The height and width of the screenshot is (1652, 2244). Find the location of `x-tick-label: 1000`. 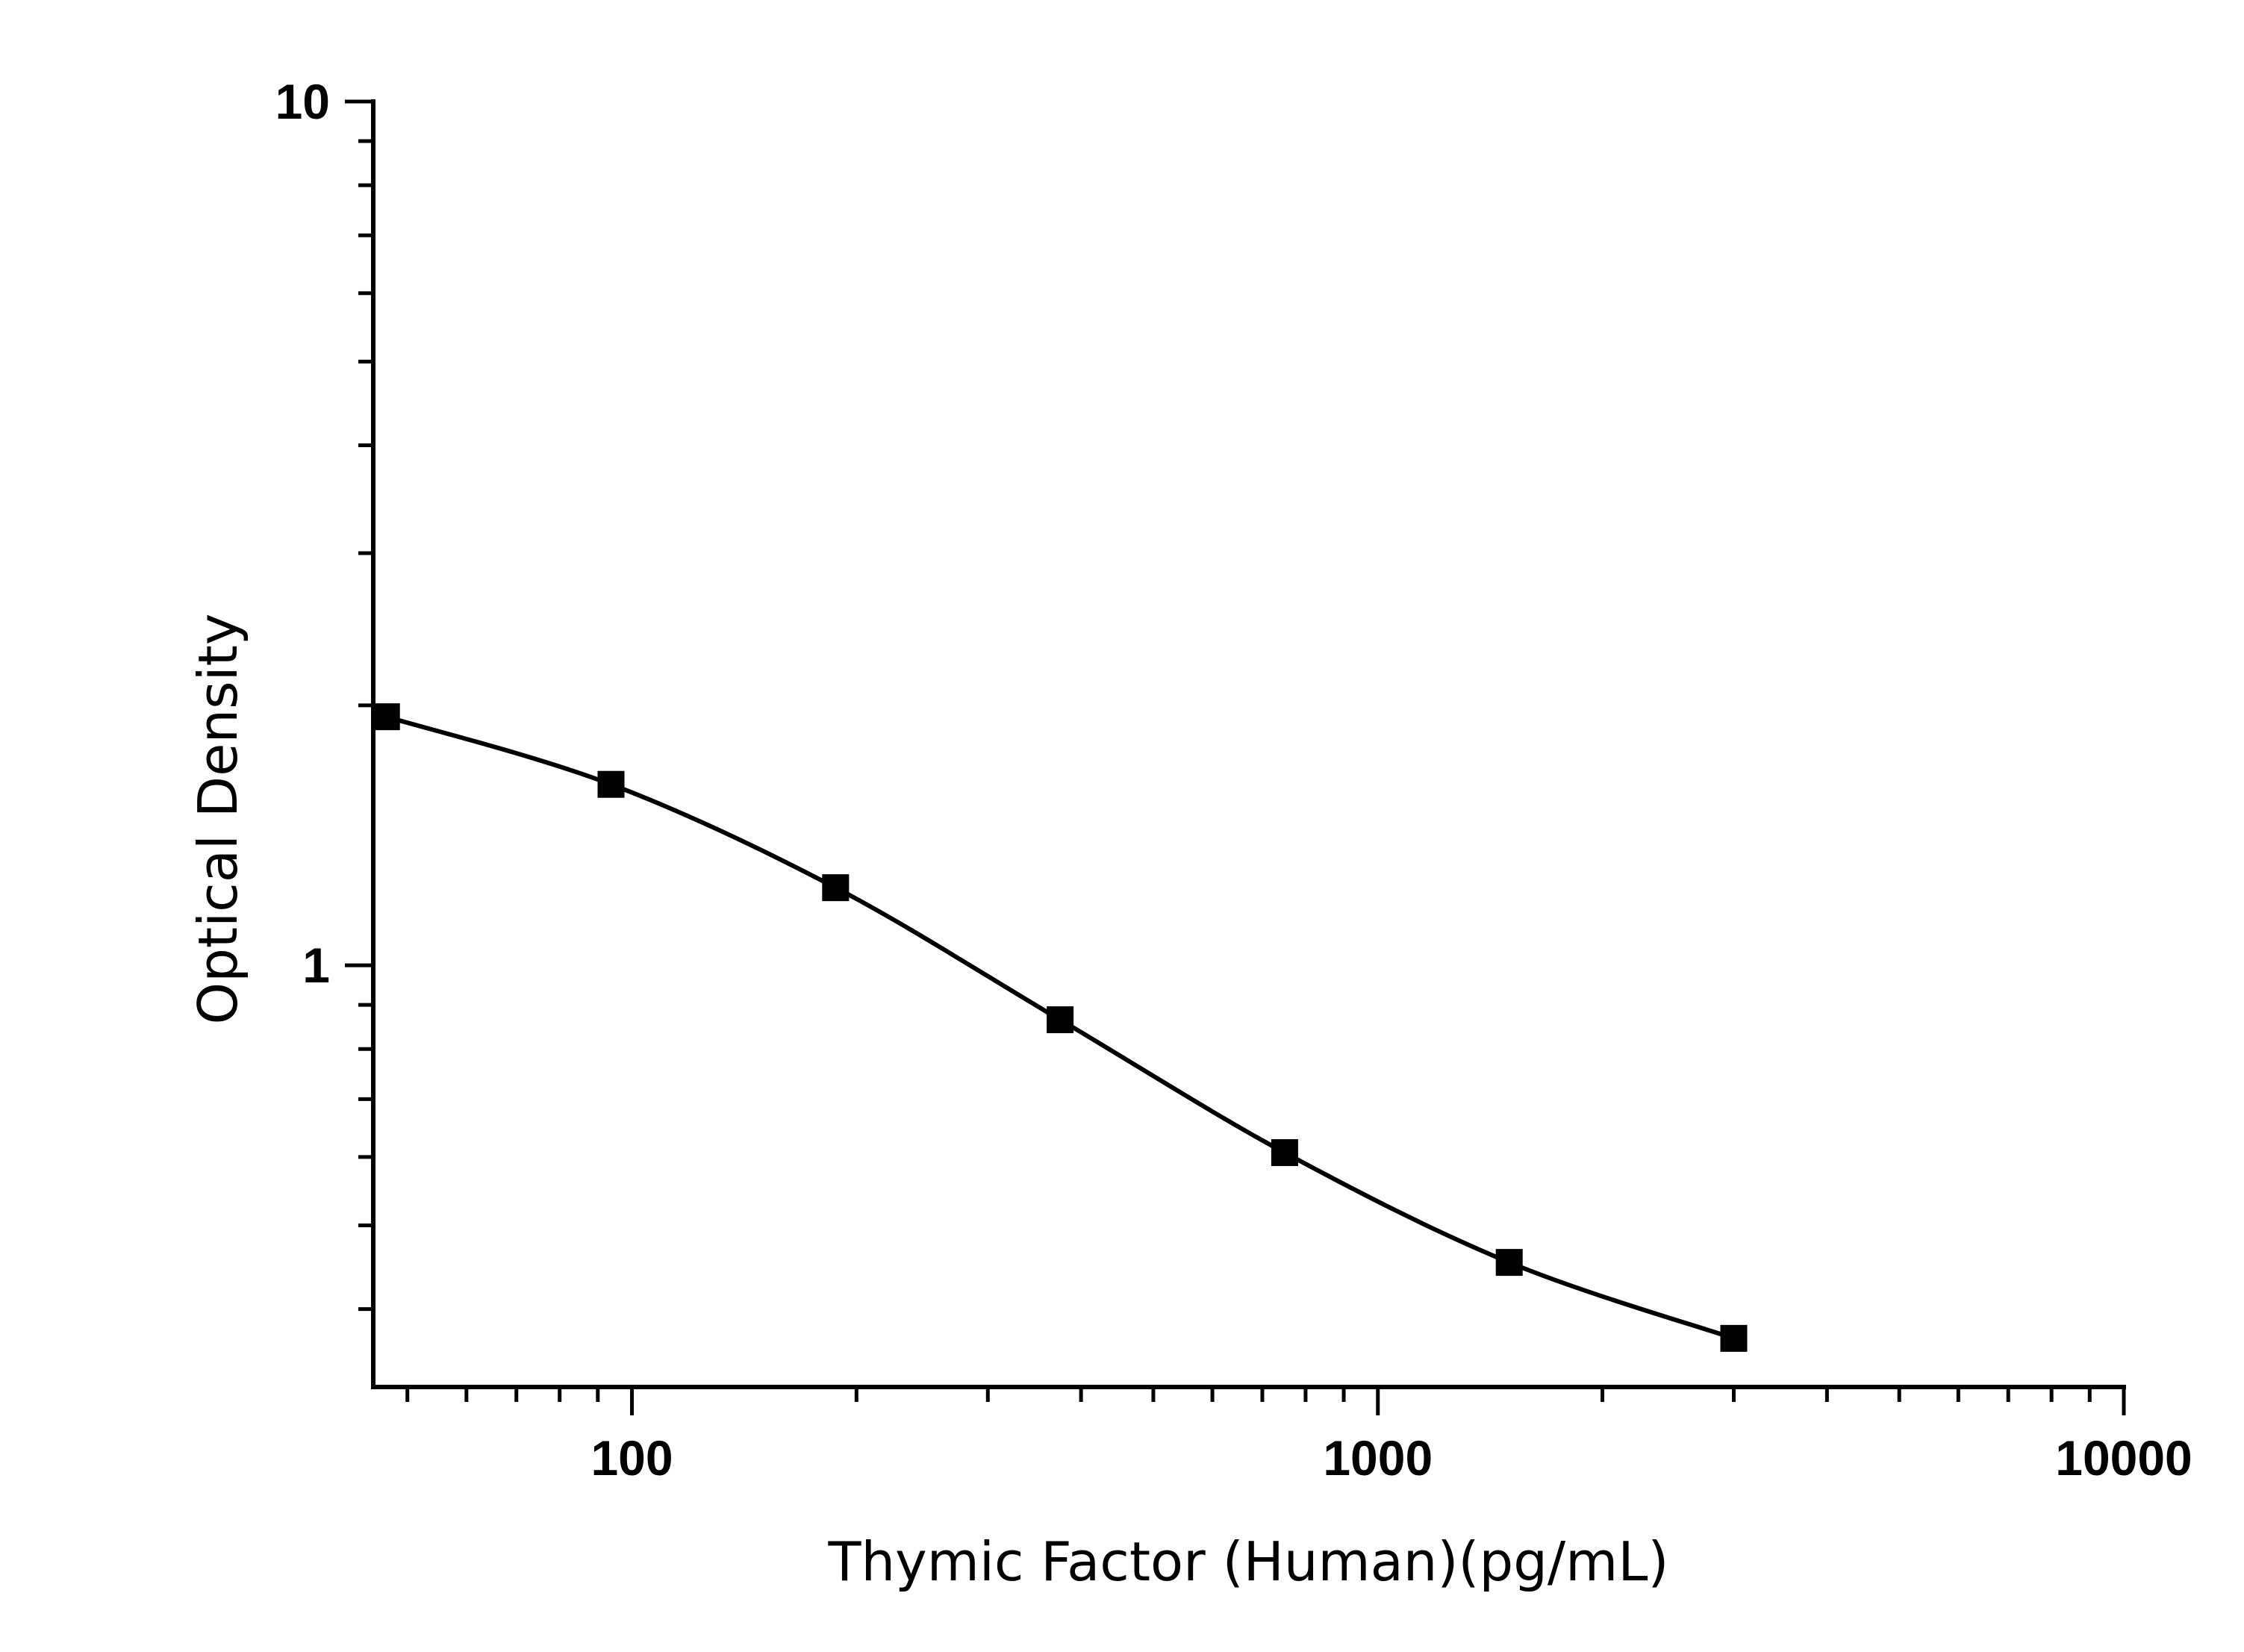

x-tick-label: 1000 is located at coordinates (1378, 1458).